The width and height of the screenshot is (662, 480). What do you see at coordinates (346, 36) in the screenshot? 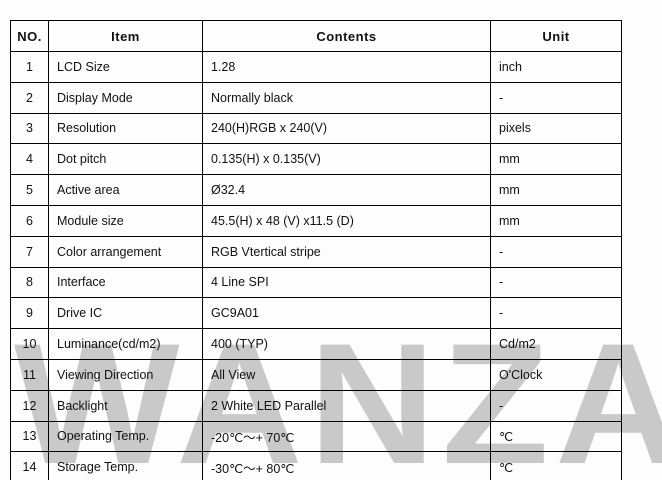
I see `column-header-contents: Contents` at bounding box center [346, 36].